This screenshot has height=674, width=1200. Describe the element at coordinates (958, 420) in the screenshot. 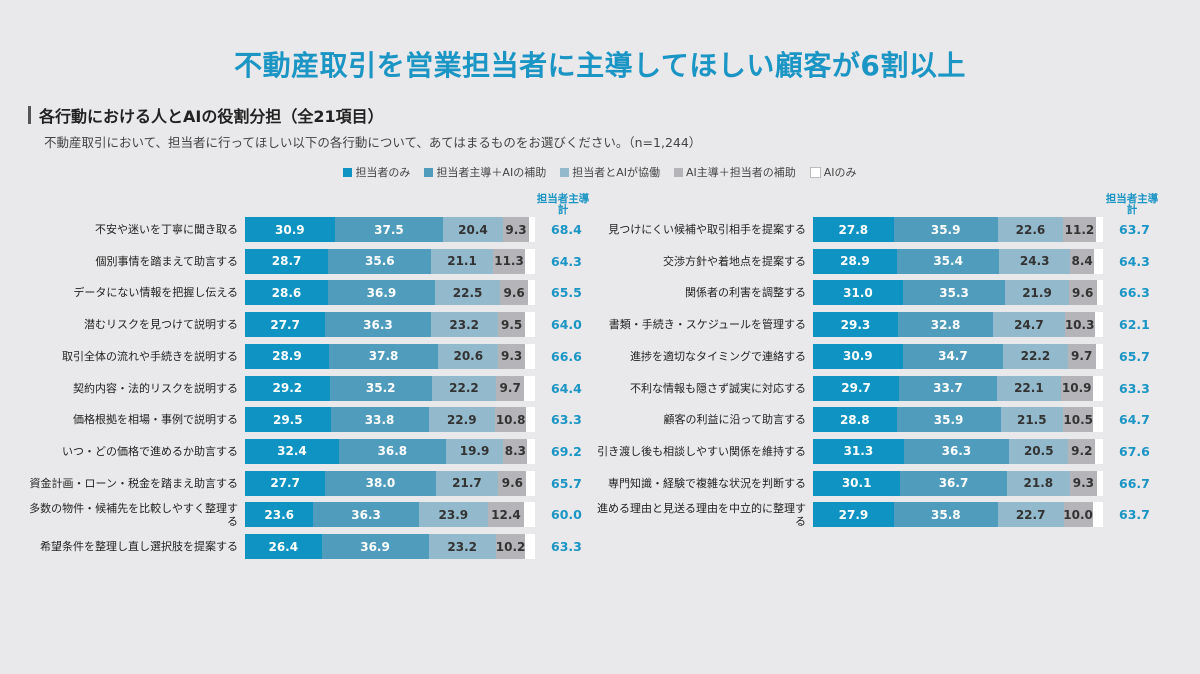

I see `stacked-bar: 28.8 35.9 21.5 10.5` at that location.